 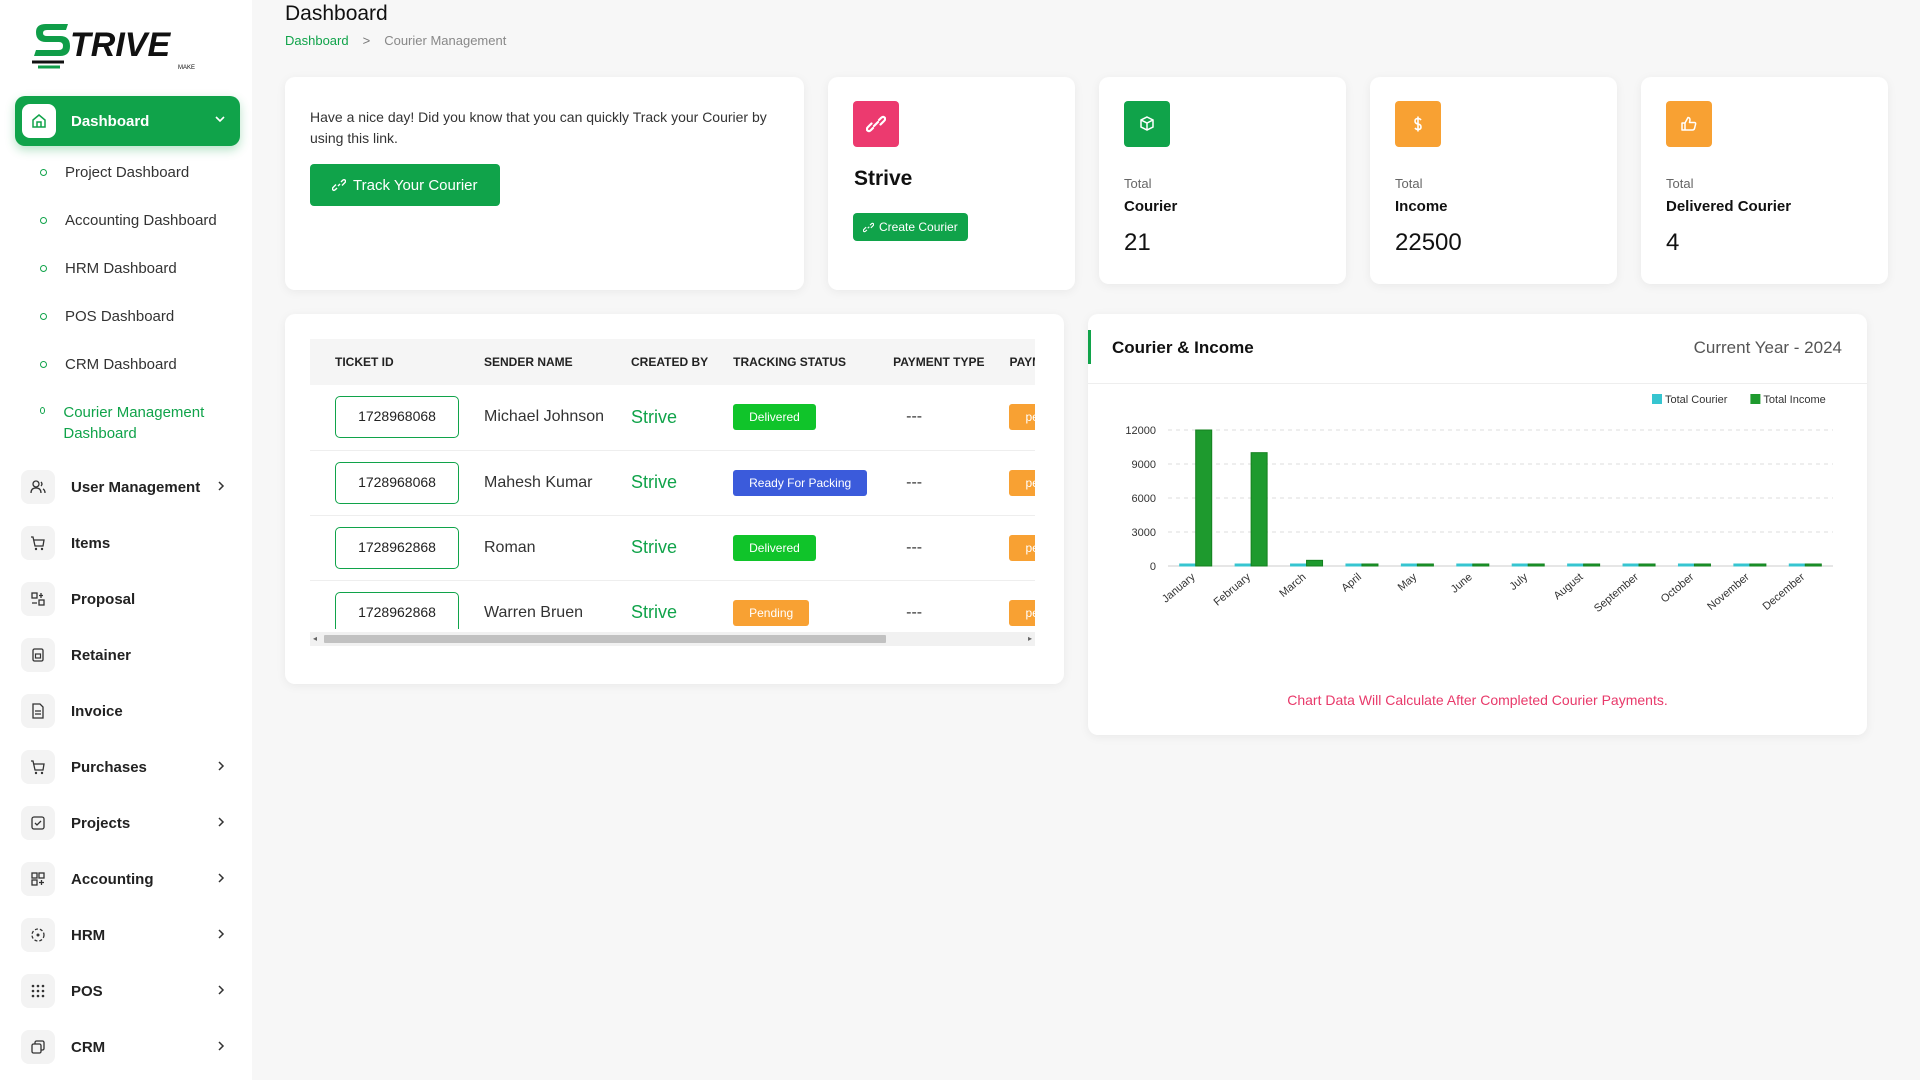 I want to click on invoice-icon, so click(x=38, y=711).